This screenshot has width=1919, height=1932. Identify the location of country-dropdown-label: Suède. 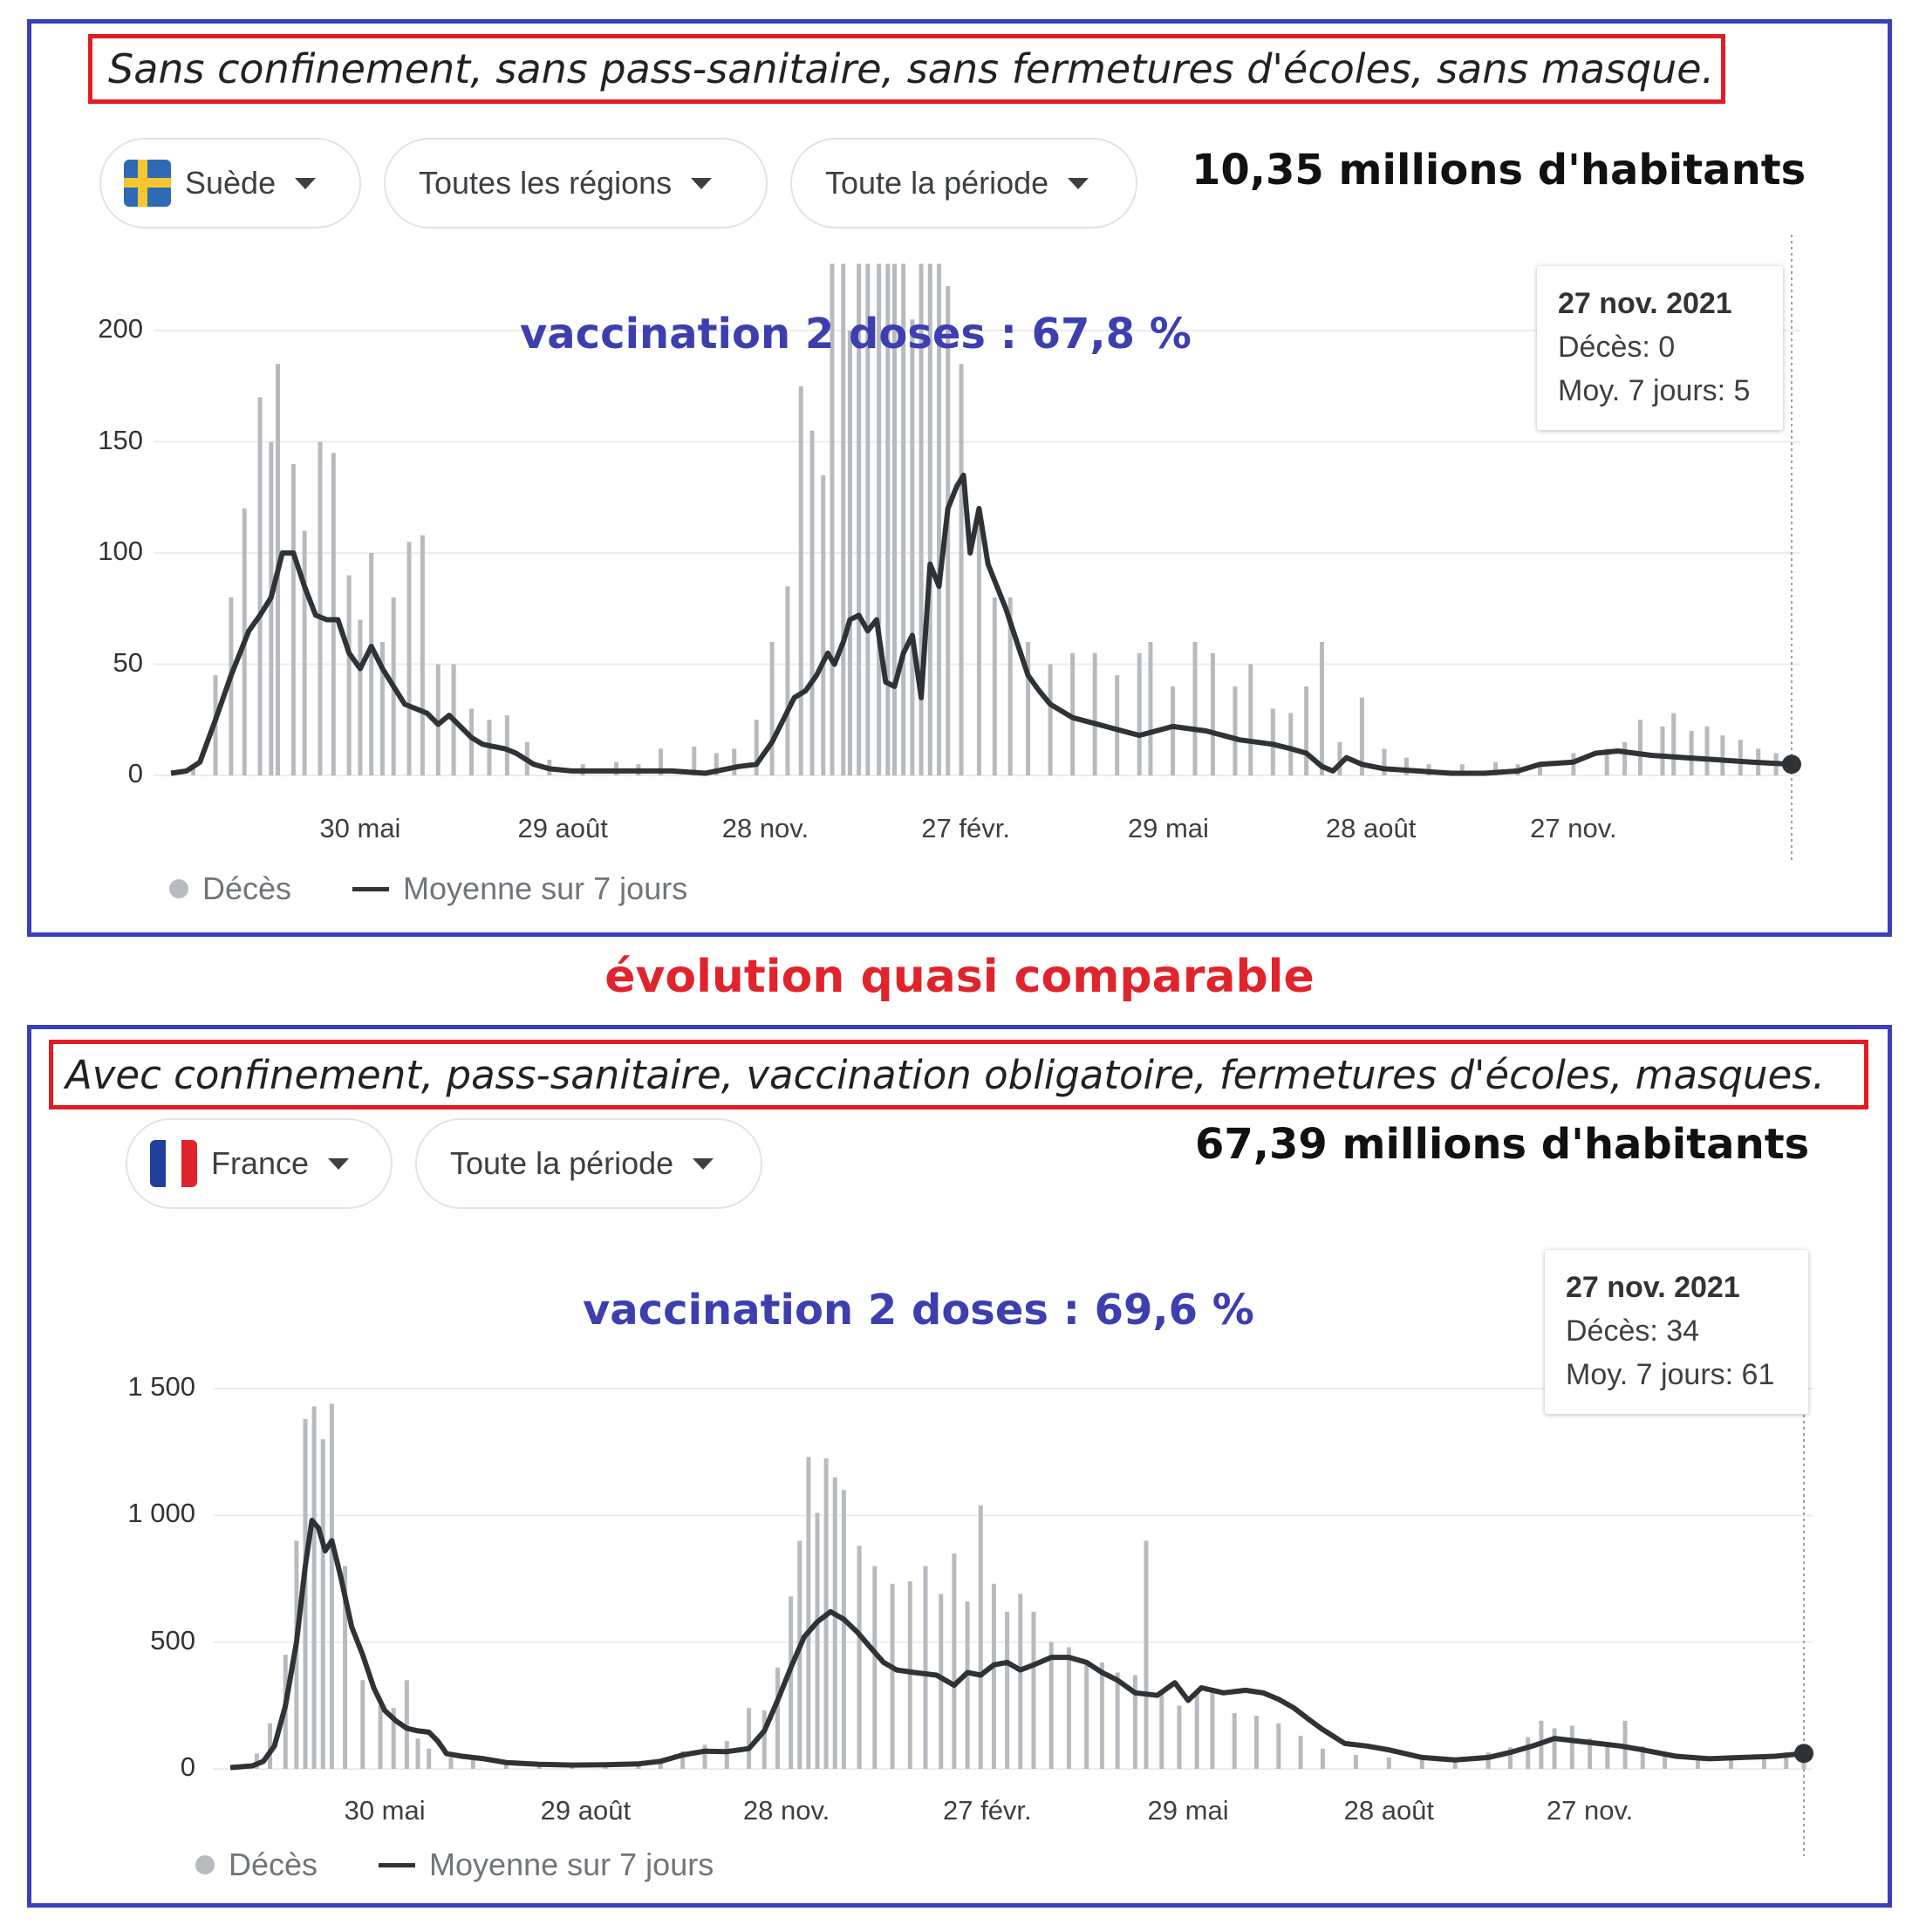
(231, 183).